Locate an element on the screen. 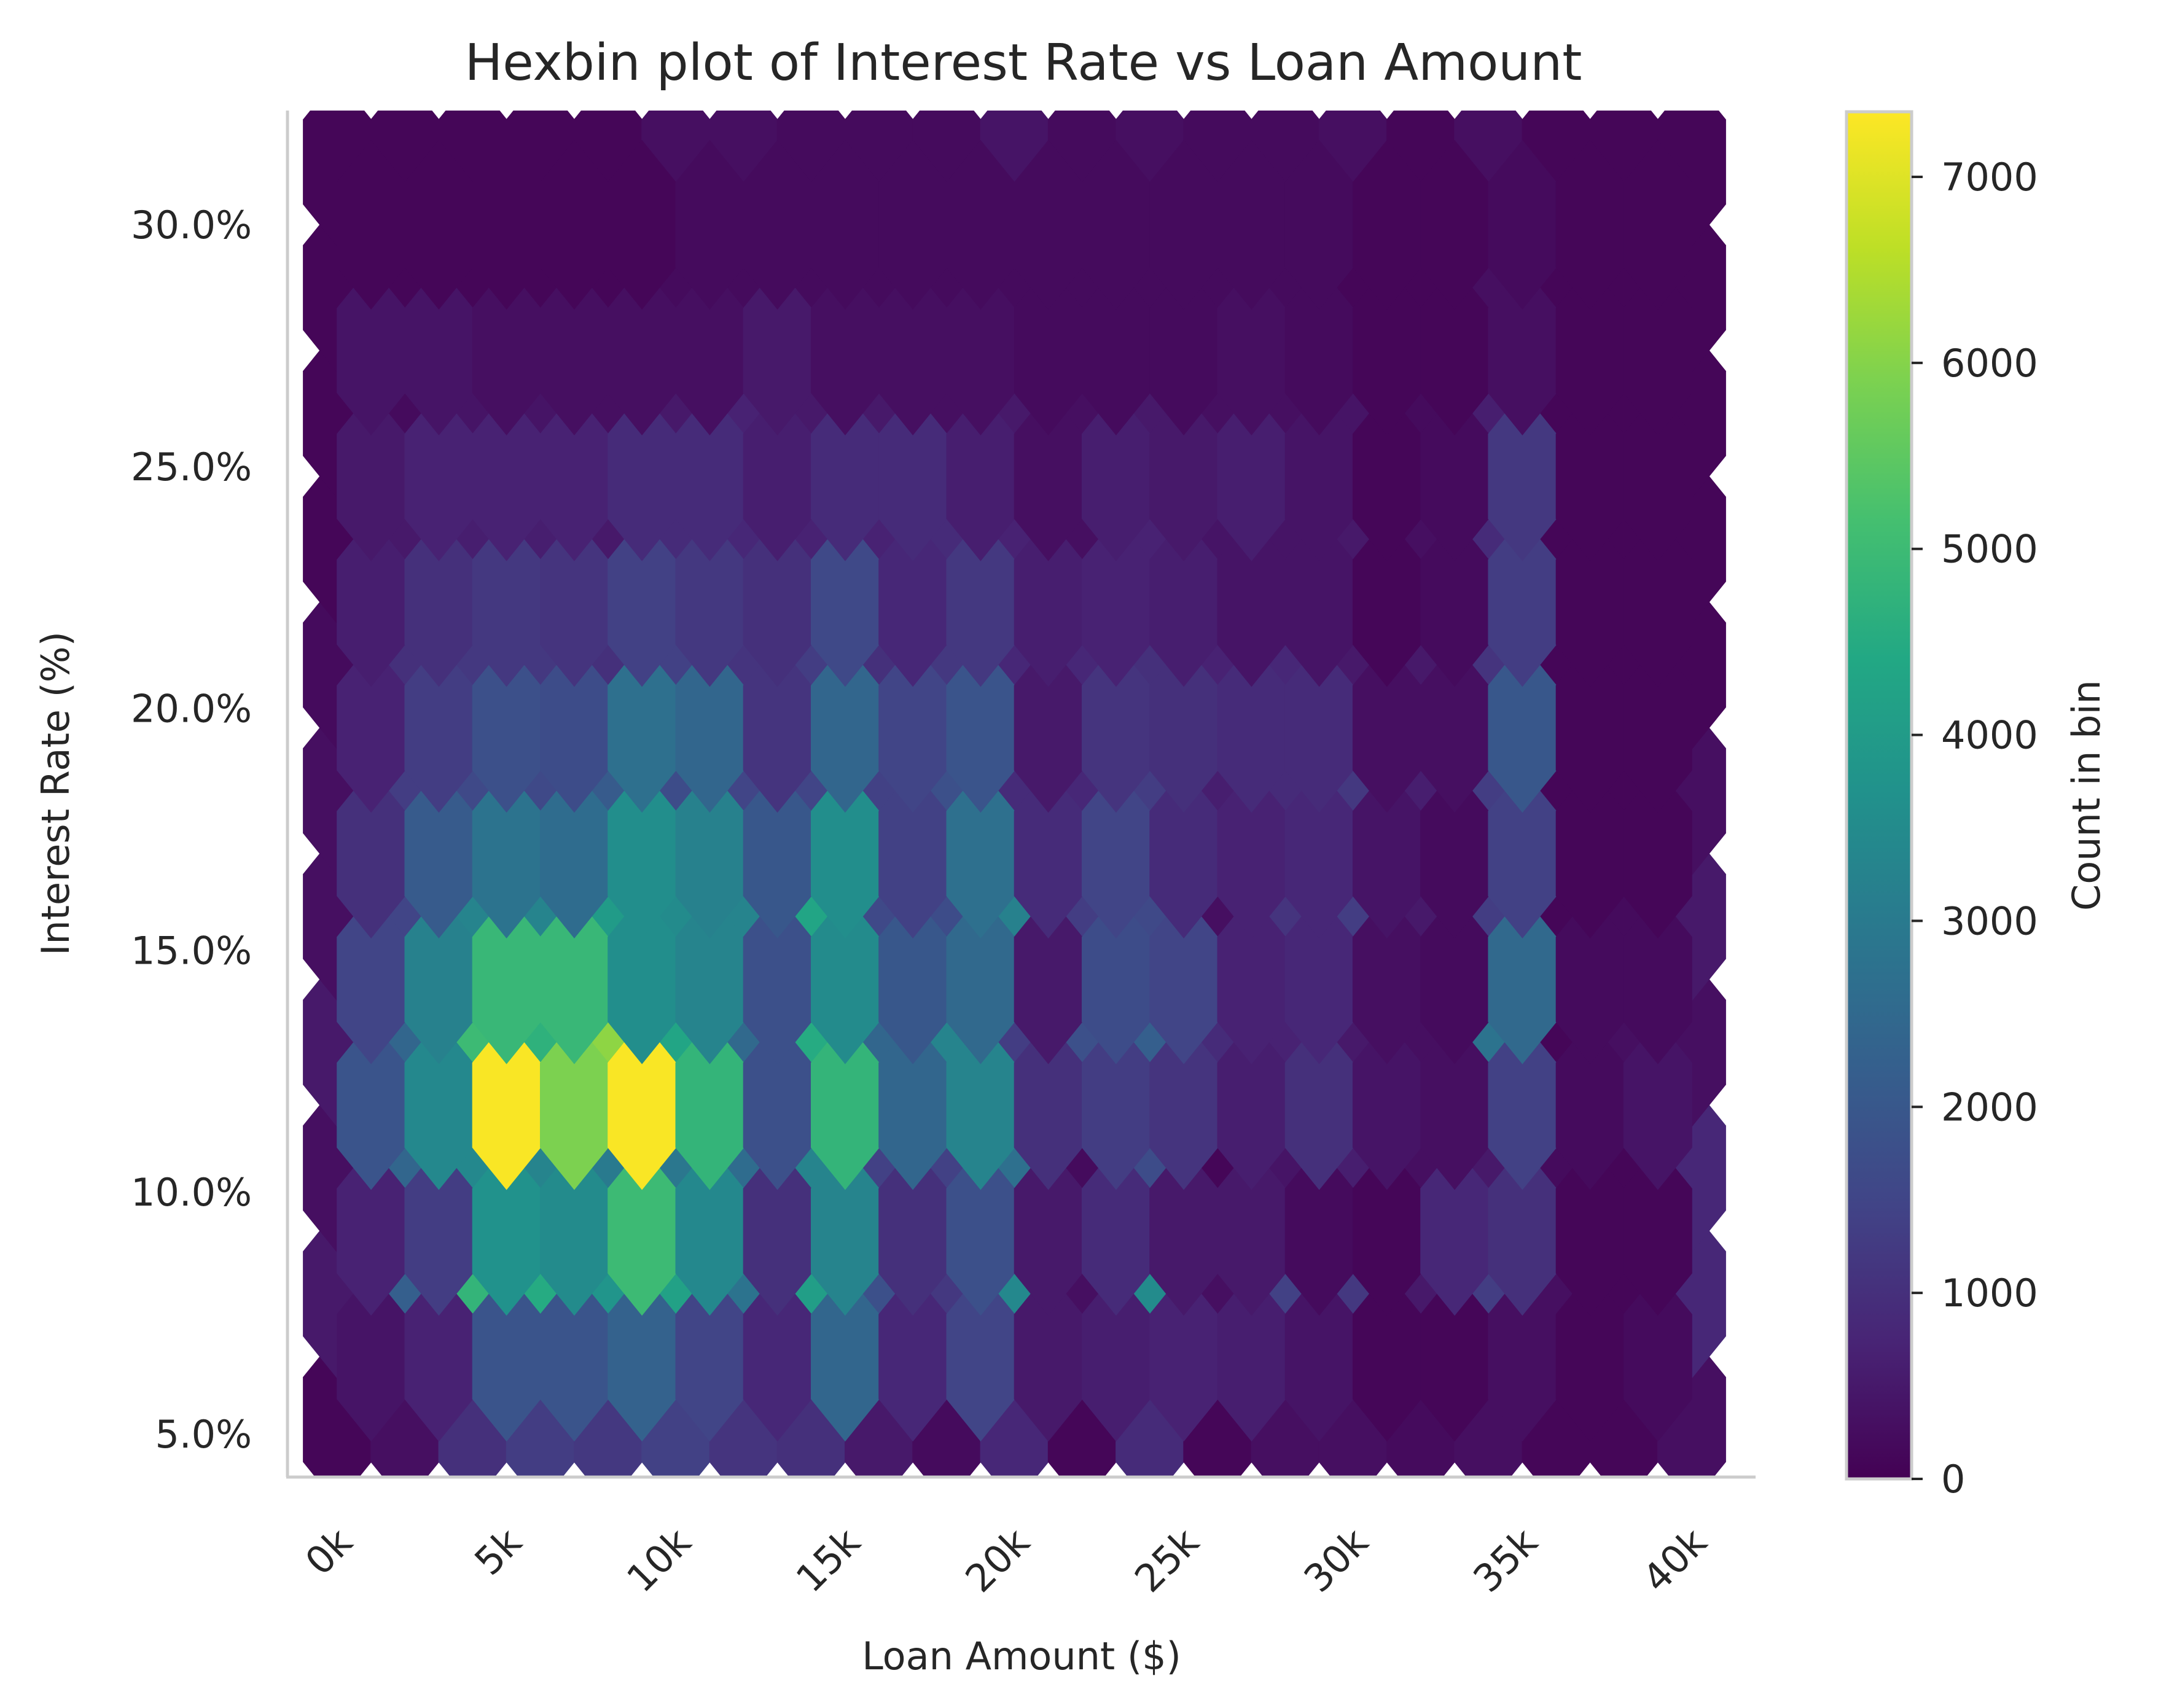 This screenshot has height=1708, width=2161. colorbar-tick-label: 1000 is located at coordinates (1990, 1293).